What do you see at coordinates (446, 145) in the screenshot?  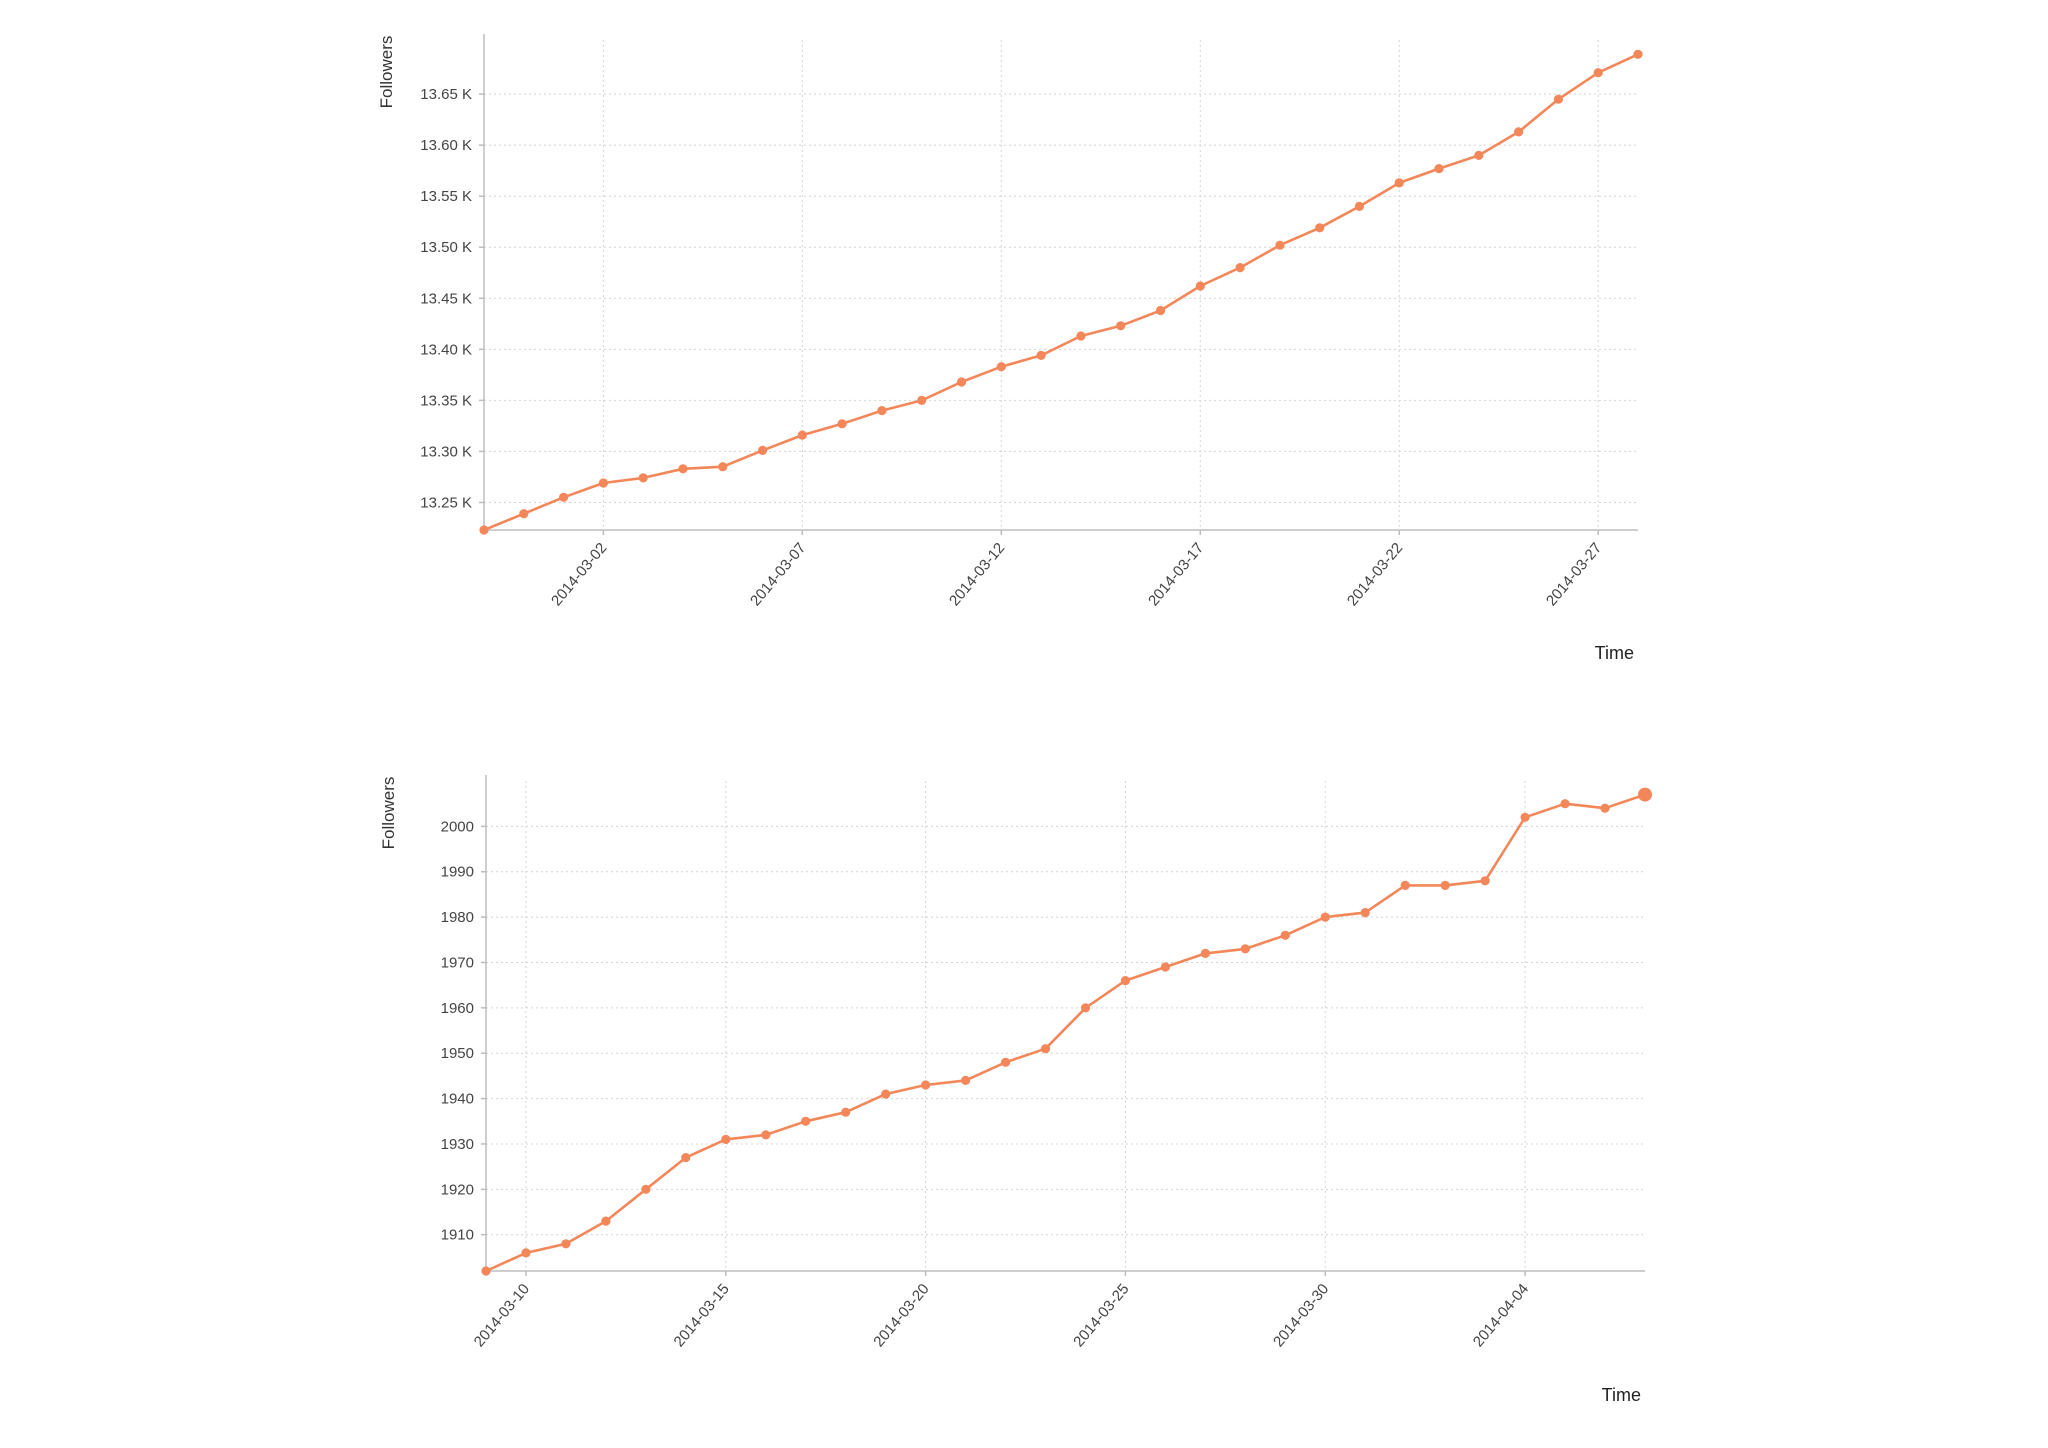 I see `y-tick-label: 13.60 K` at bounding box center [446, 145].